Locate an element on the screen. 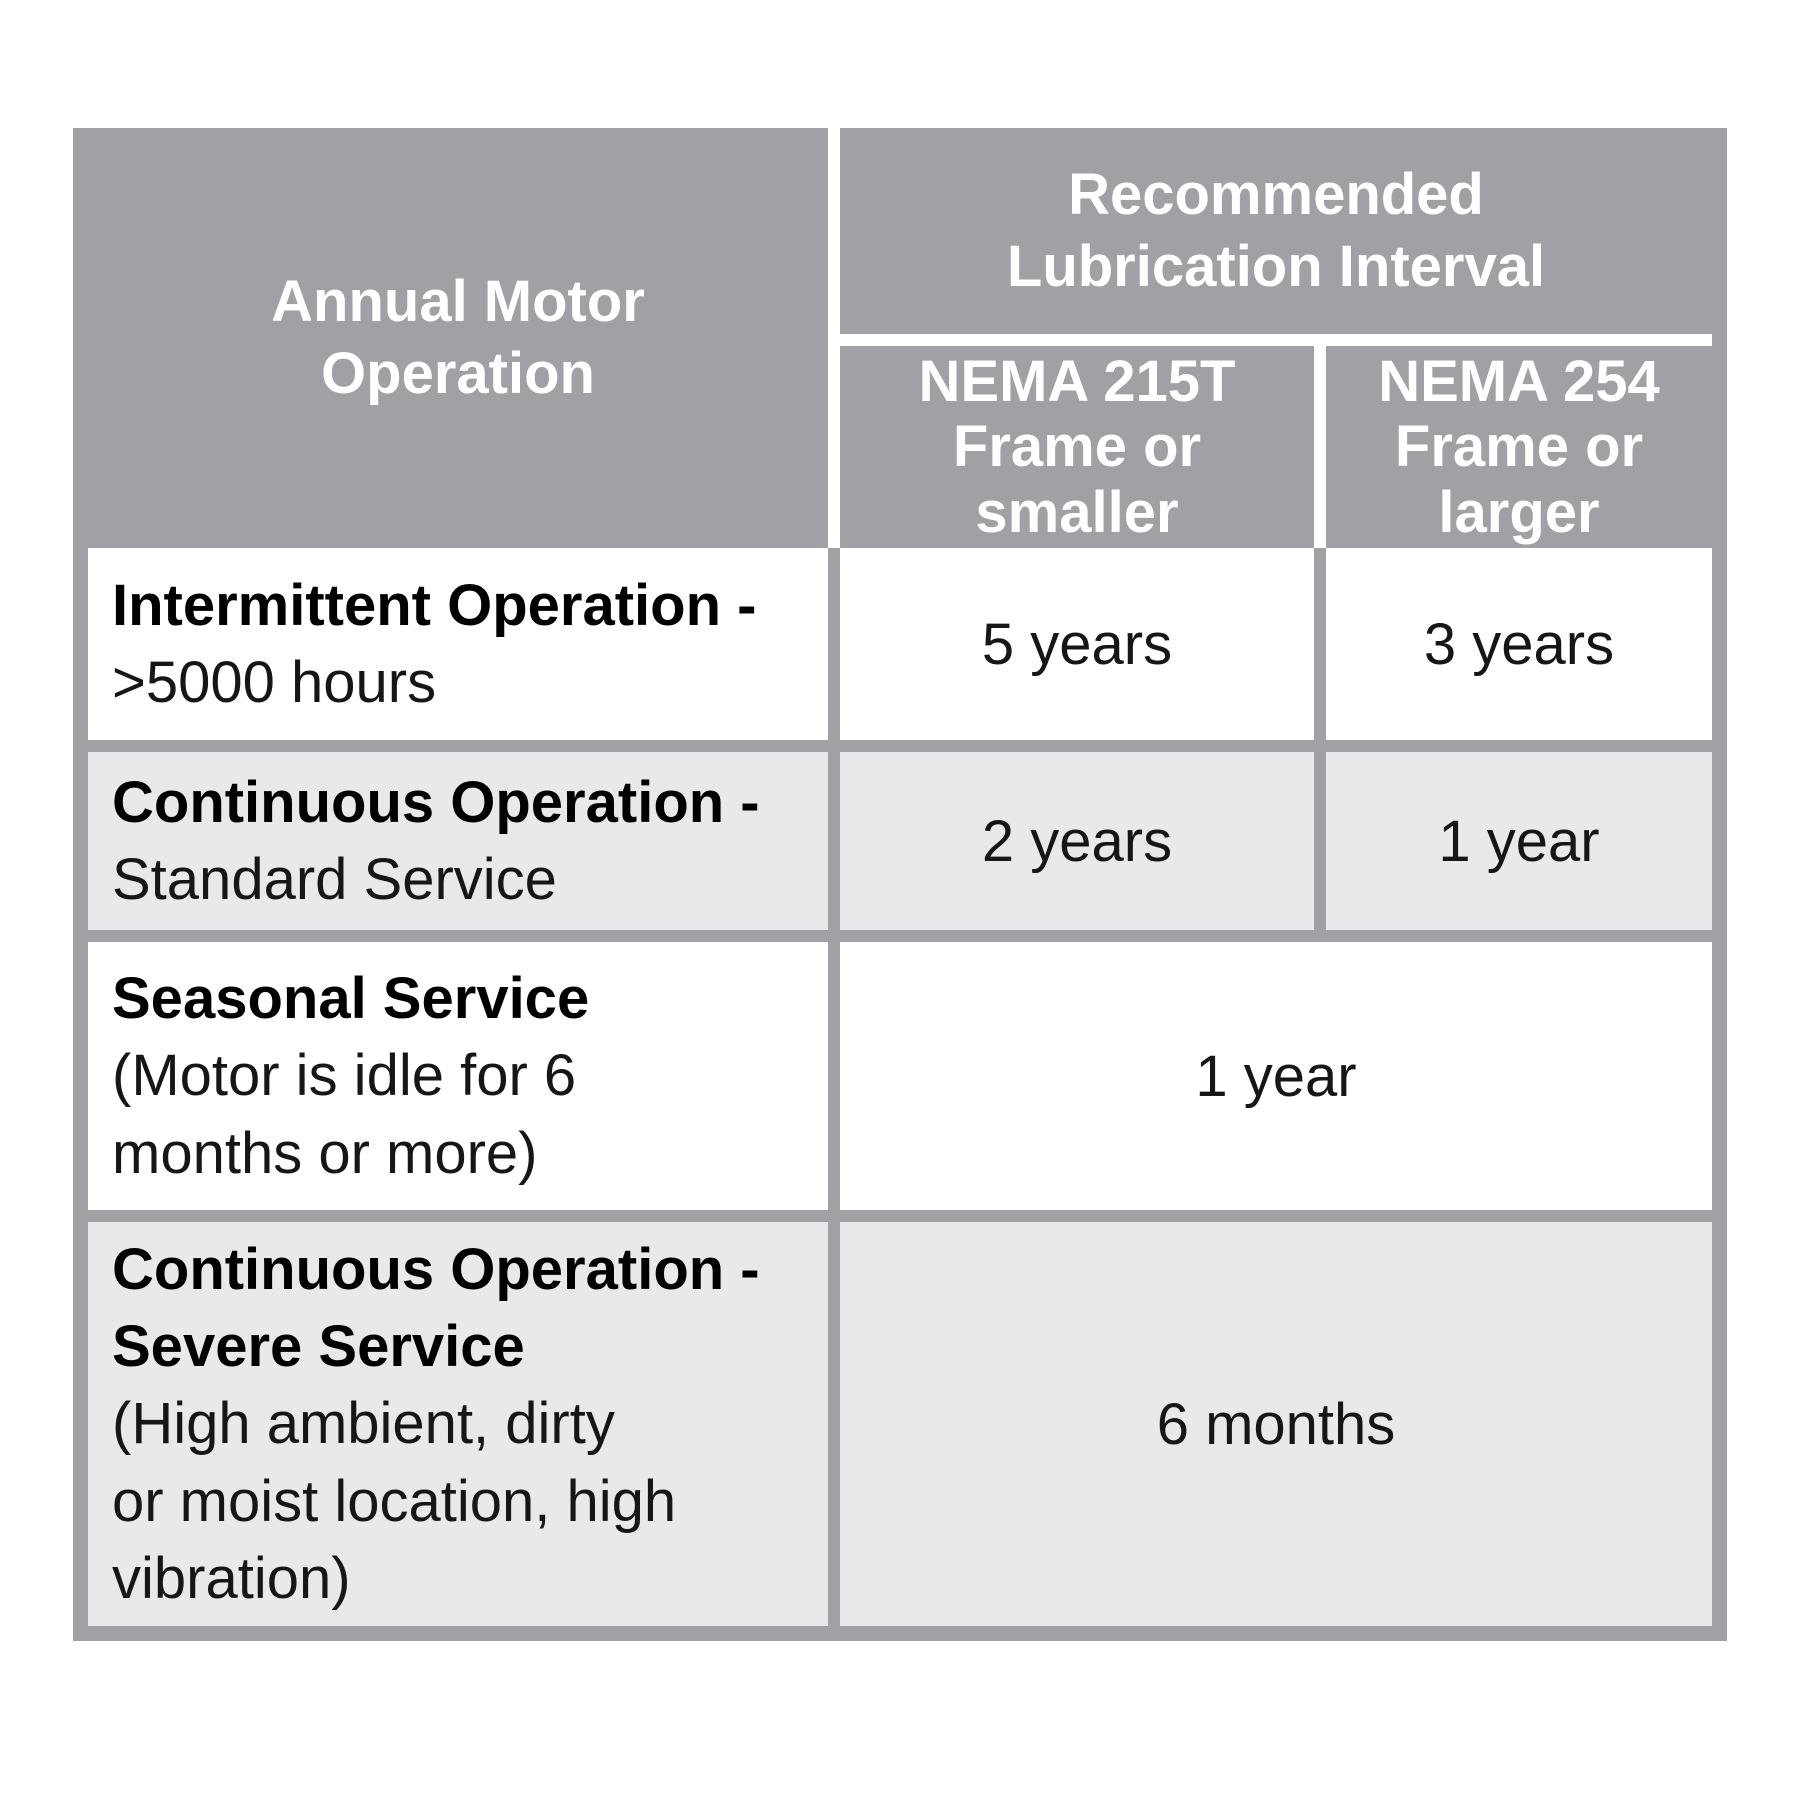 Image resolution: width=1800 pixels, height=1800 pixels. cell-continuous-standard-nema-large: 1 year is located at coordinates (1519, 841).